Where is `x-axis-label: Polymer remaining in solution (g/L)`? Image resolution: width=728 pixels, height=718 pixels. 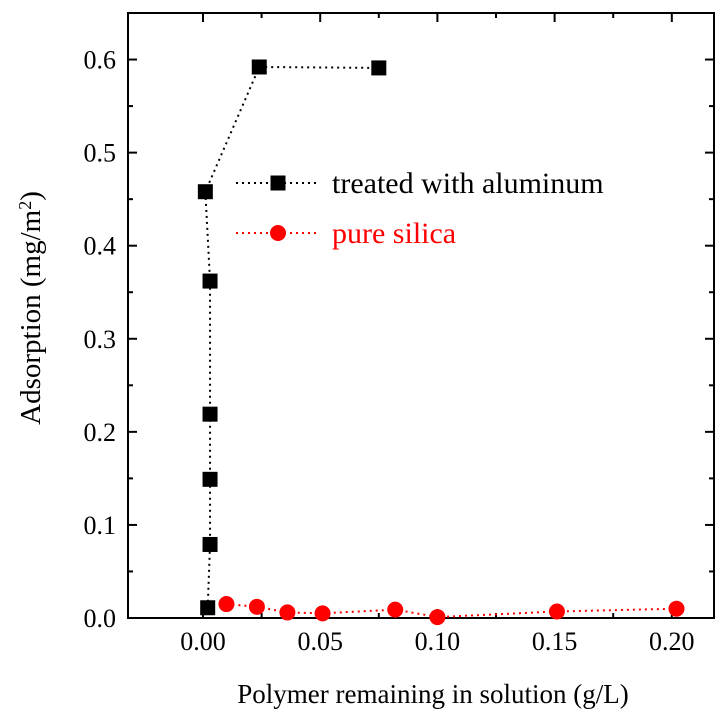
x-axis-label: Polymer remaining in solution (g/L) is located at coordinates (432, 694).